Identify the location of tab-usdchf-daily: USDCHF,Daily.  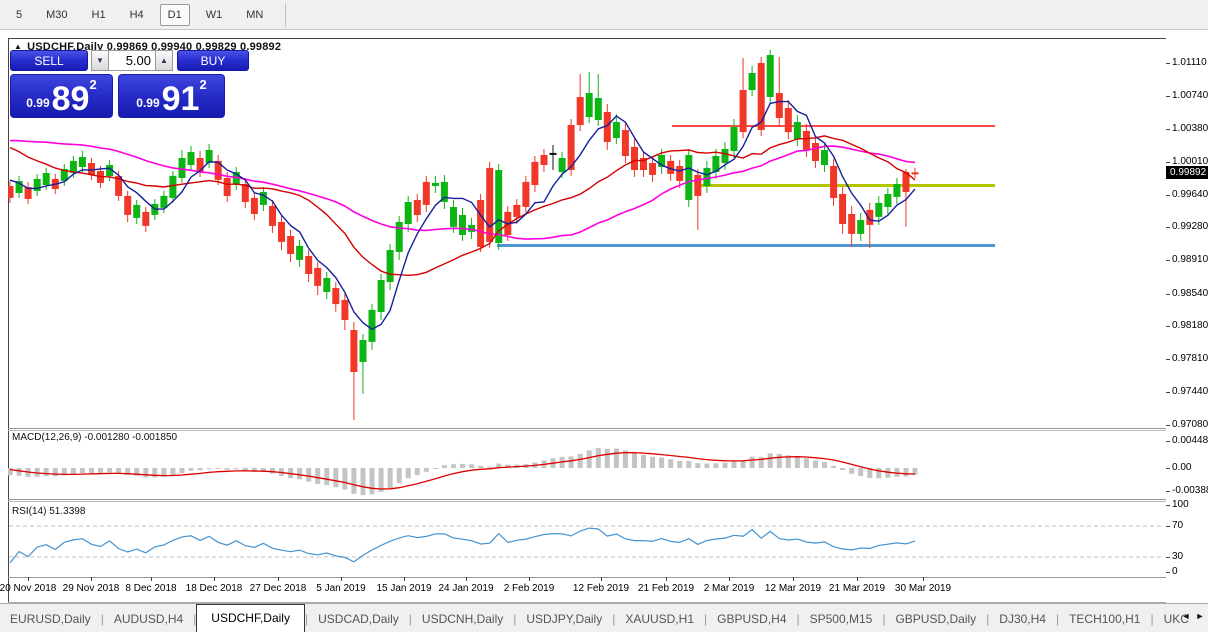
(250, 618).